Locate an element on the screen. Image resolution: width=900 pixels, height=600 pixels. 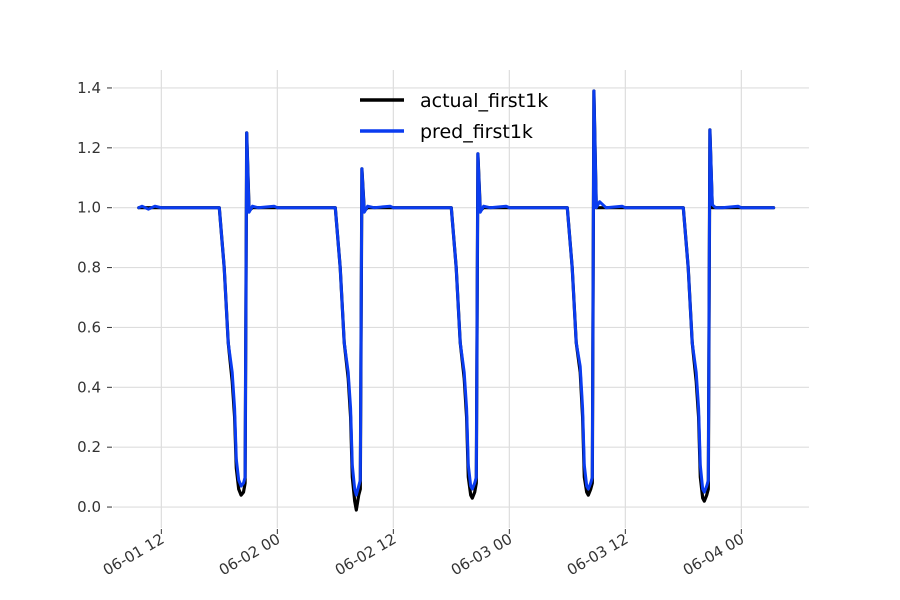
y-tick-label: 1.0 is located at coordinates (89, 208).